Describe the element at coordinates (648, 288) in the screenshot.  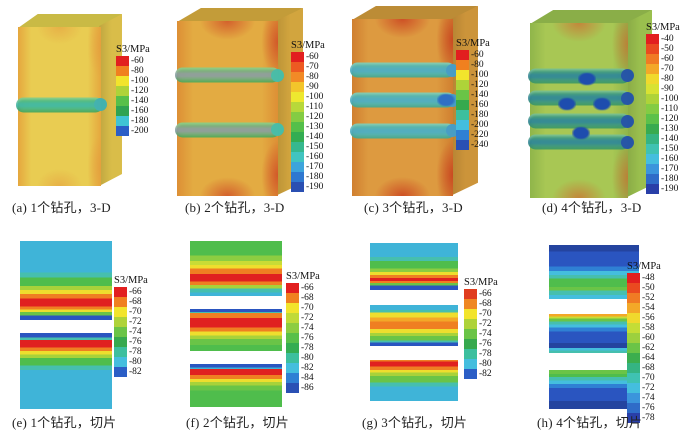
I see `legend-tick-label: -50` at that location.